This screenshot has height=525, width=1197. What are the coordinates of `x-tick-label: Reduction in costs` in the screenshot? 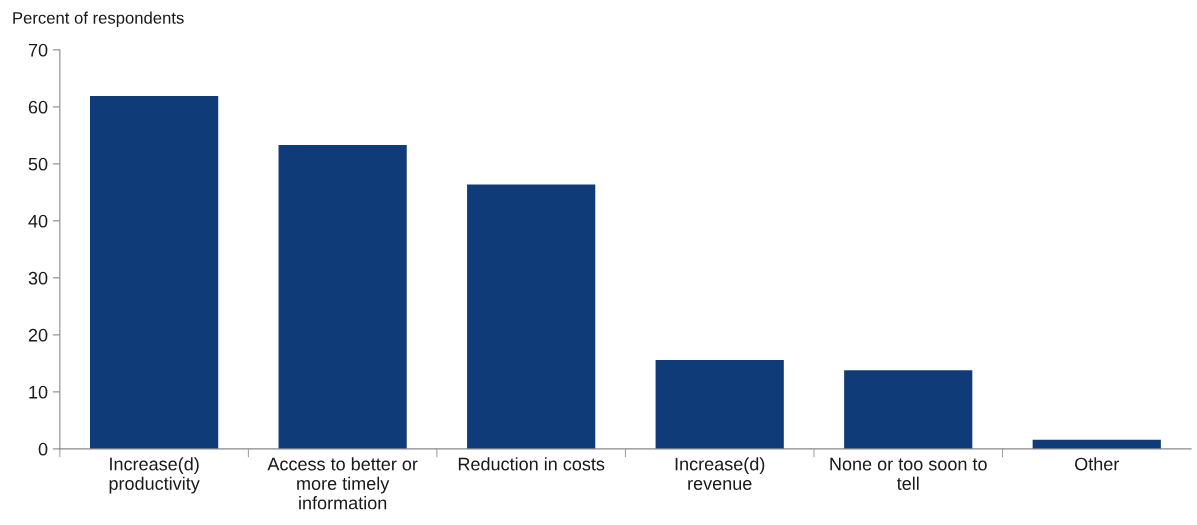 It's located at (531, 464).